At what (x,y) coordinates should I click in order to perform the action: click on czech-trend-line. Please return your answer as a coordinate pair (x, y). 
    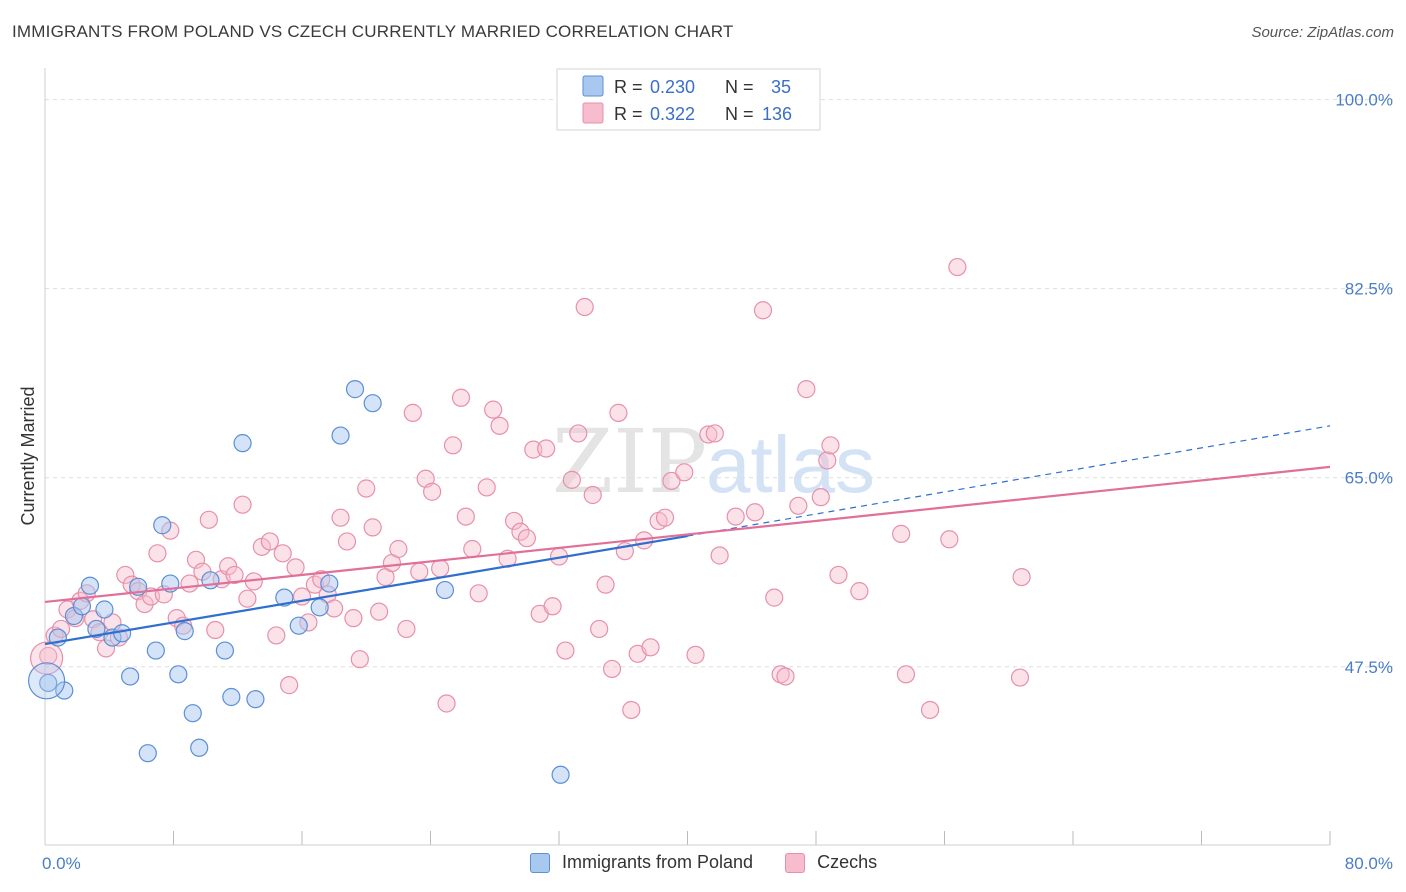
    Looking at the image, I should click on (687, 534).